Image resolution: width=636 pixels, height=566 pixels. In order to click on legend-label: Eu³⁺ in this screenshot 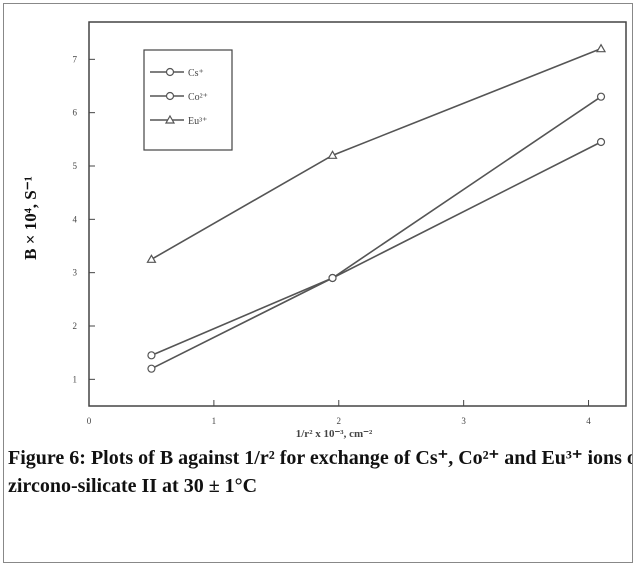, I will do `click(197, 121)`.